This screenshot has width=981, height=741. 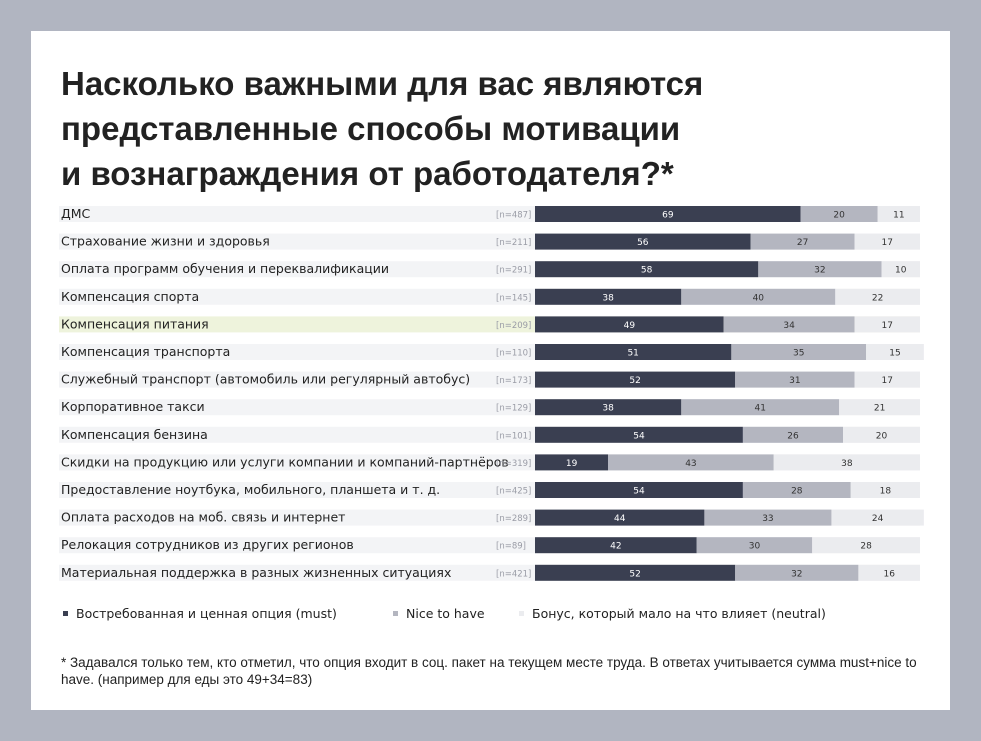 I want to click on value-label-neutral-row-4: 22, so click(x=877, y=298).